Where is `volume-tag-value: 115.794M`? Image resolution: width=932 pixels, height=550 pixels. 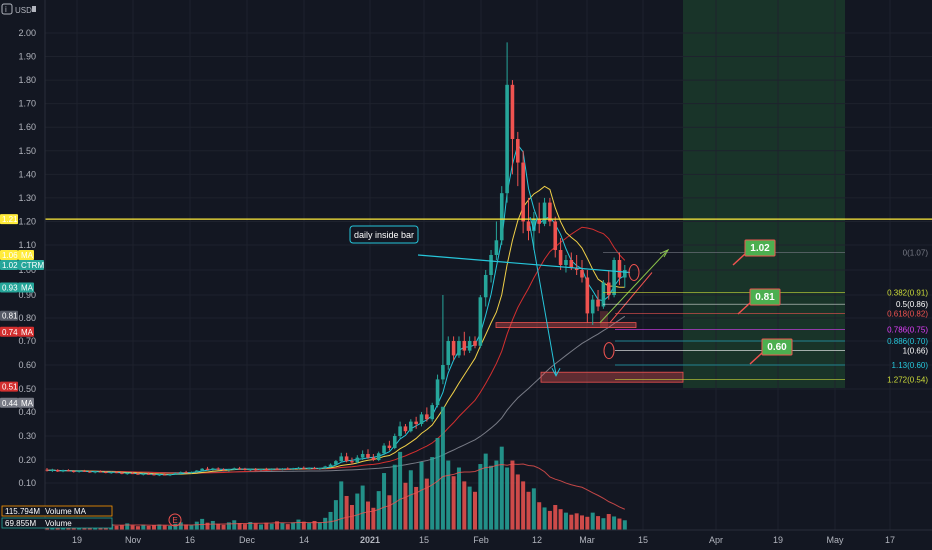 volume-tag-value: 115.794M is located at coordinates (22, 511).